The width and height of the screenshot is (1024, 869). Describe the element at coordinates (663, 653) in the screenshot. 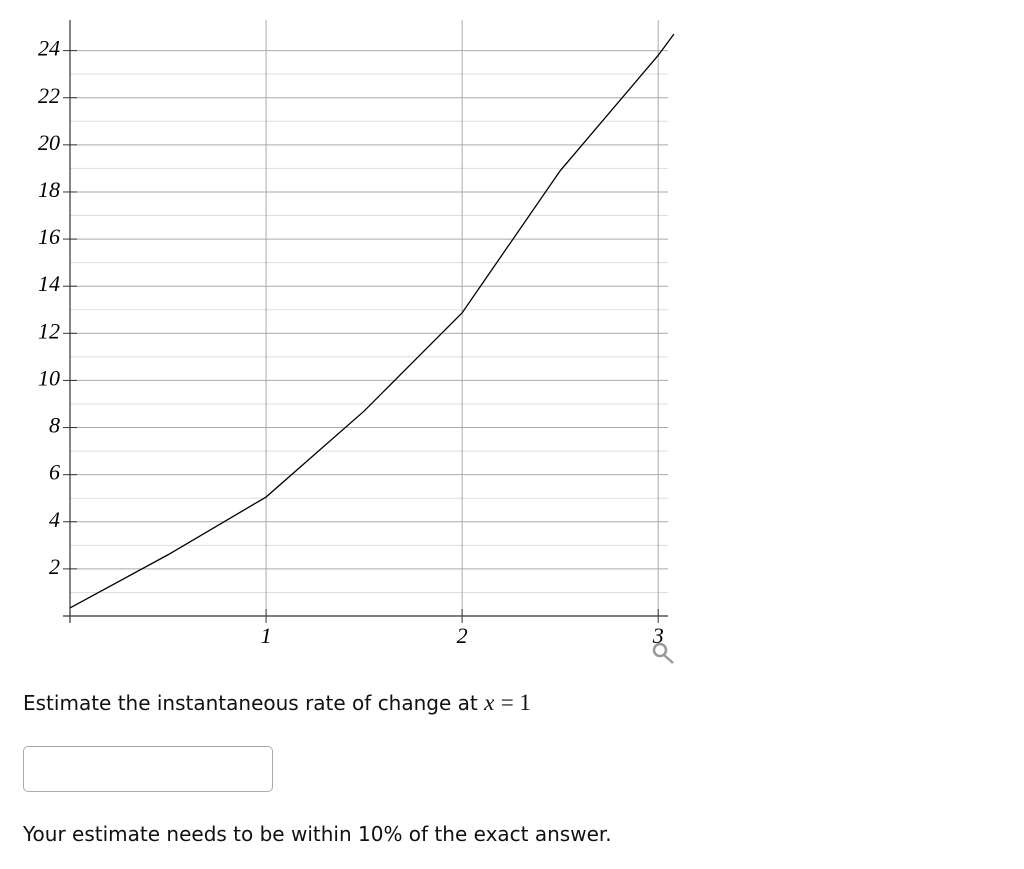

I see `zoom-icon` at that location.